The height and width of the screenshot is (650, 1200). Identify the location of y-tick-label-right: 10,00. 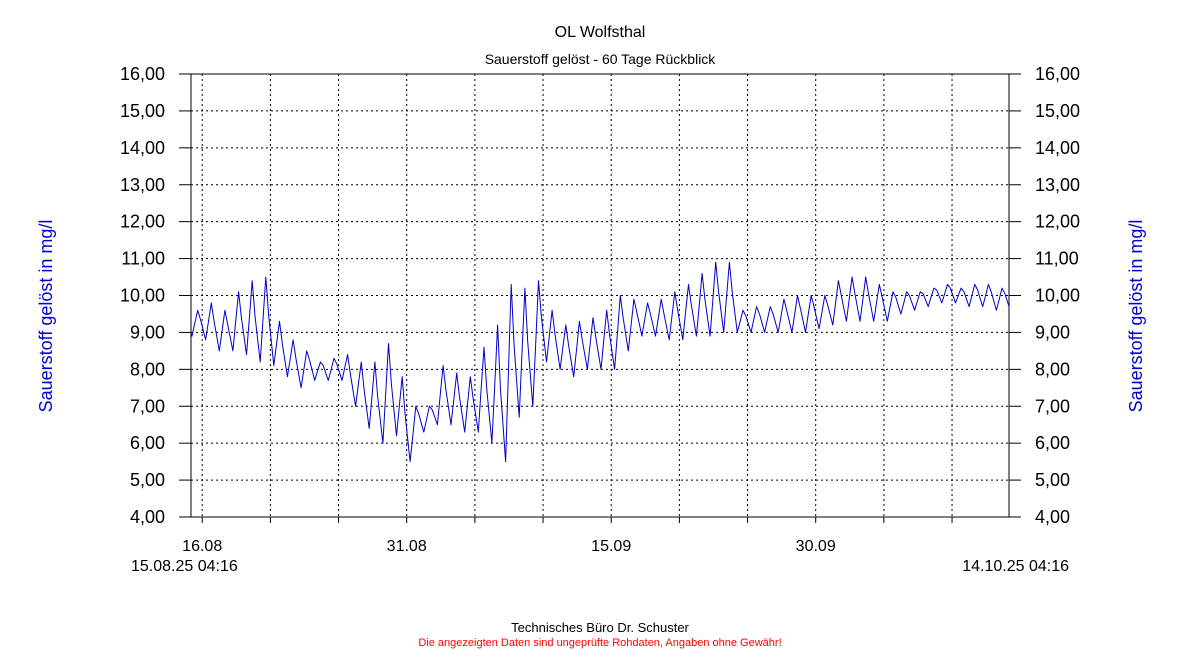
(1057, 296).